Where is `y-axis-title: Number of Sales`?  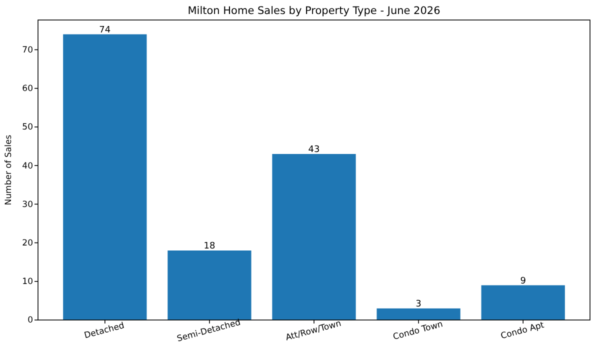 y-axis-title: Number of Sales is located at coordinates (9, 170).